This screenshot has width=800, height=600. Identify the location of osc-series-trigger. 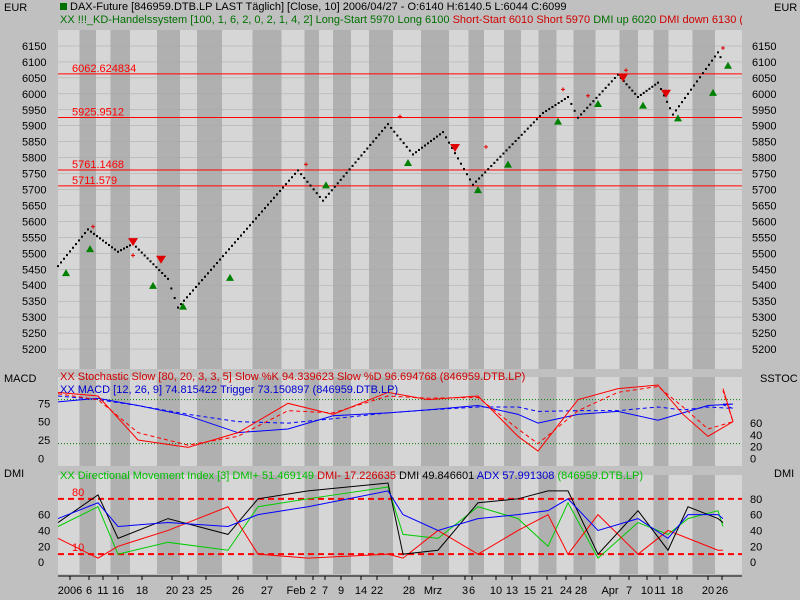
(395, 409).